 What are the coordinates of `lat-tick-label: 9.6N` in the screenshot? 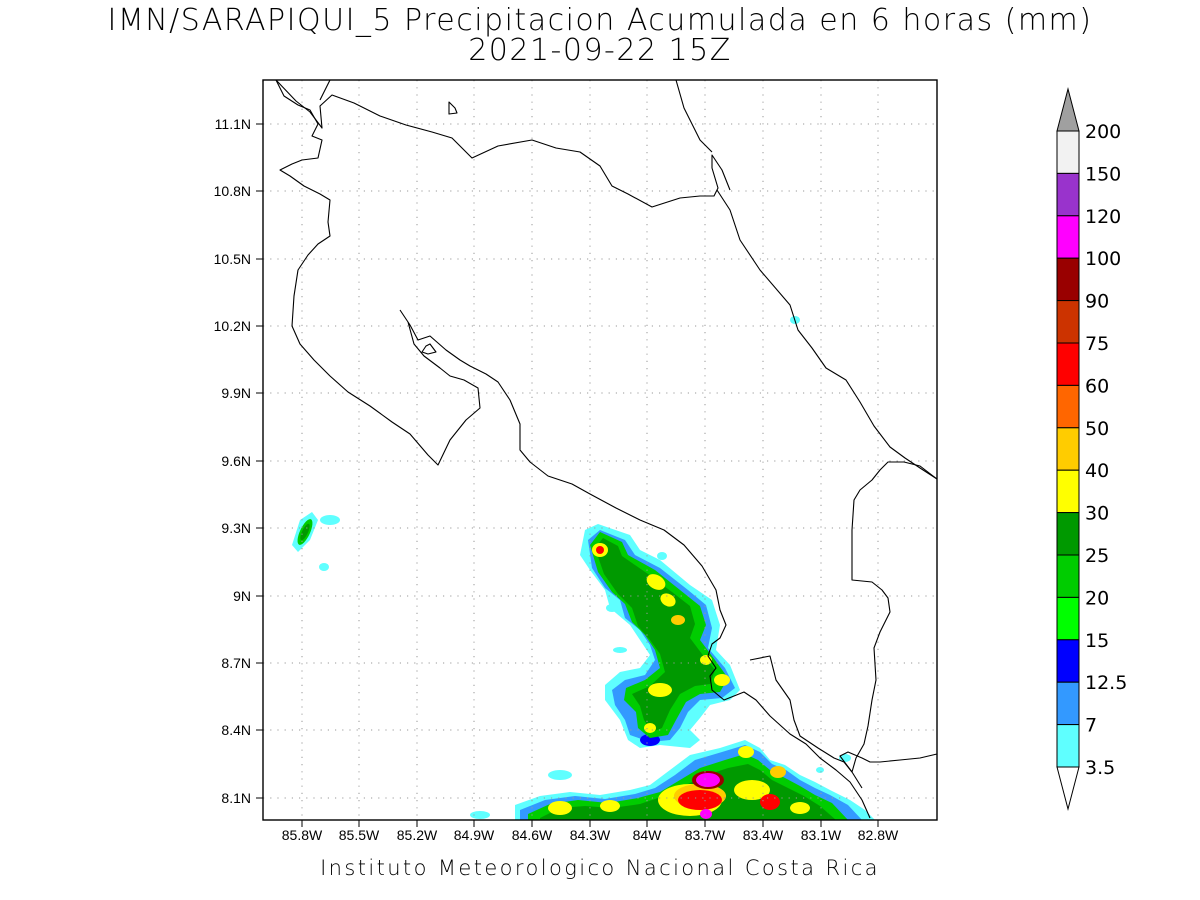 It's located at (236, 461).